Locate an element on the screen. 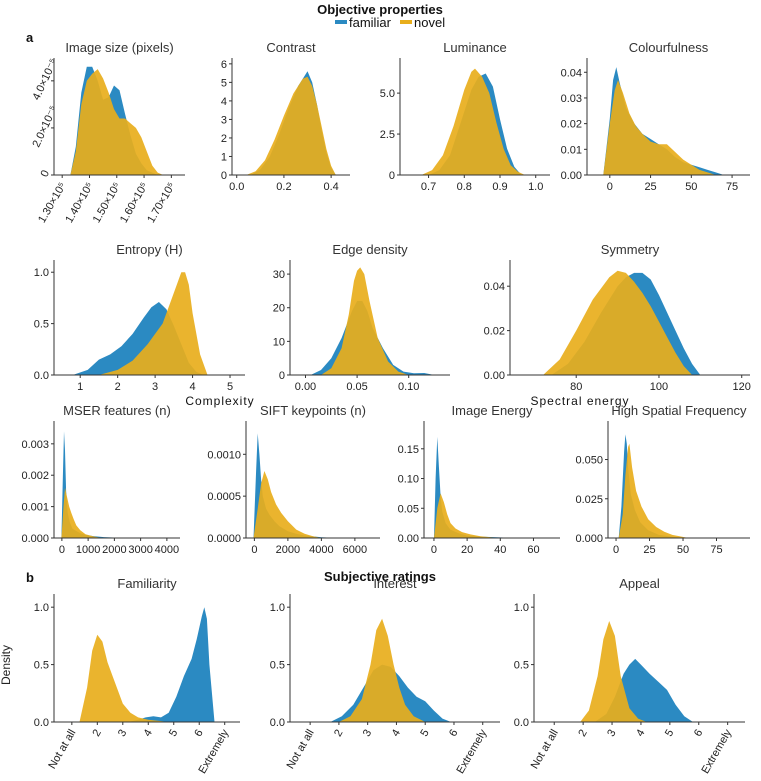 The image size is (761, 781). y-tick-label: 0.002 is located at coordinates (35, 476).